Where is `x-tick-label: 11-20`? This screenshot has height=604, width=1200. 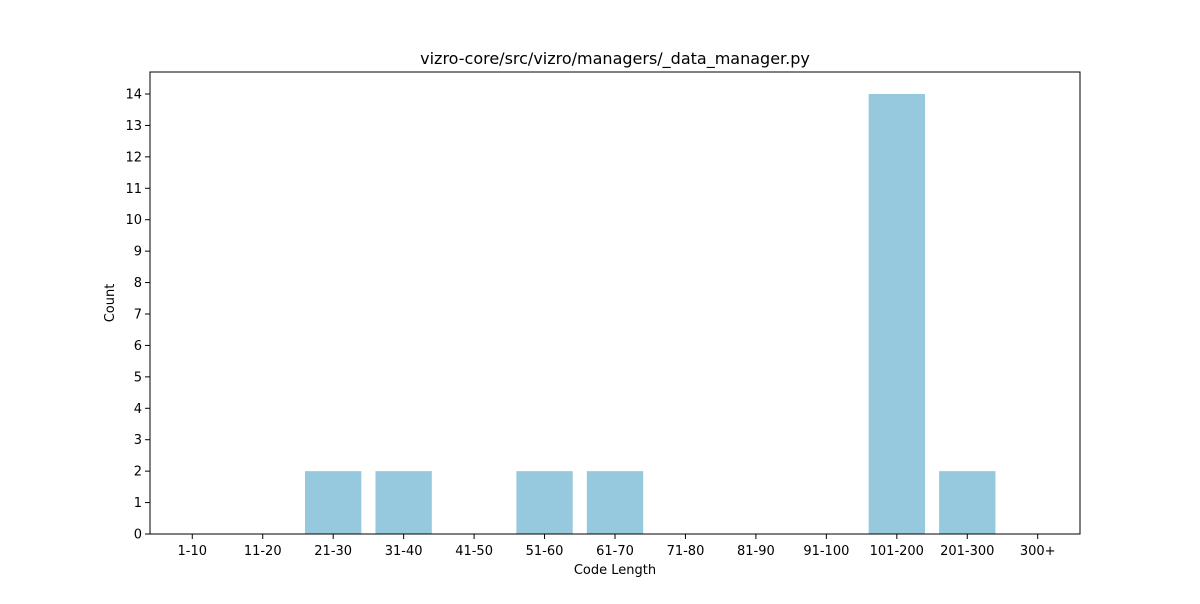
x-tick-label: 11-20 is located at coordinates (263, 551).